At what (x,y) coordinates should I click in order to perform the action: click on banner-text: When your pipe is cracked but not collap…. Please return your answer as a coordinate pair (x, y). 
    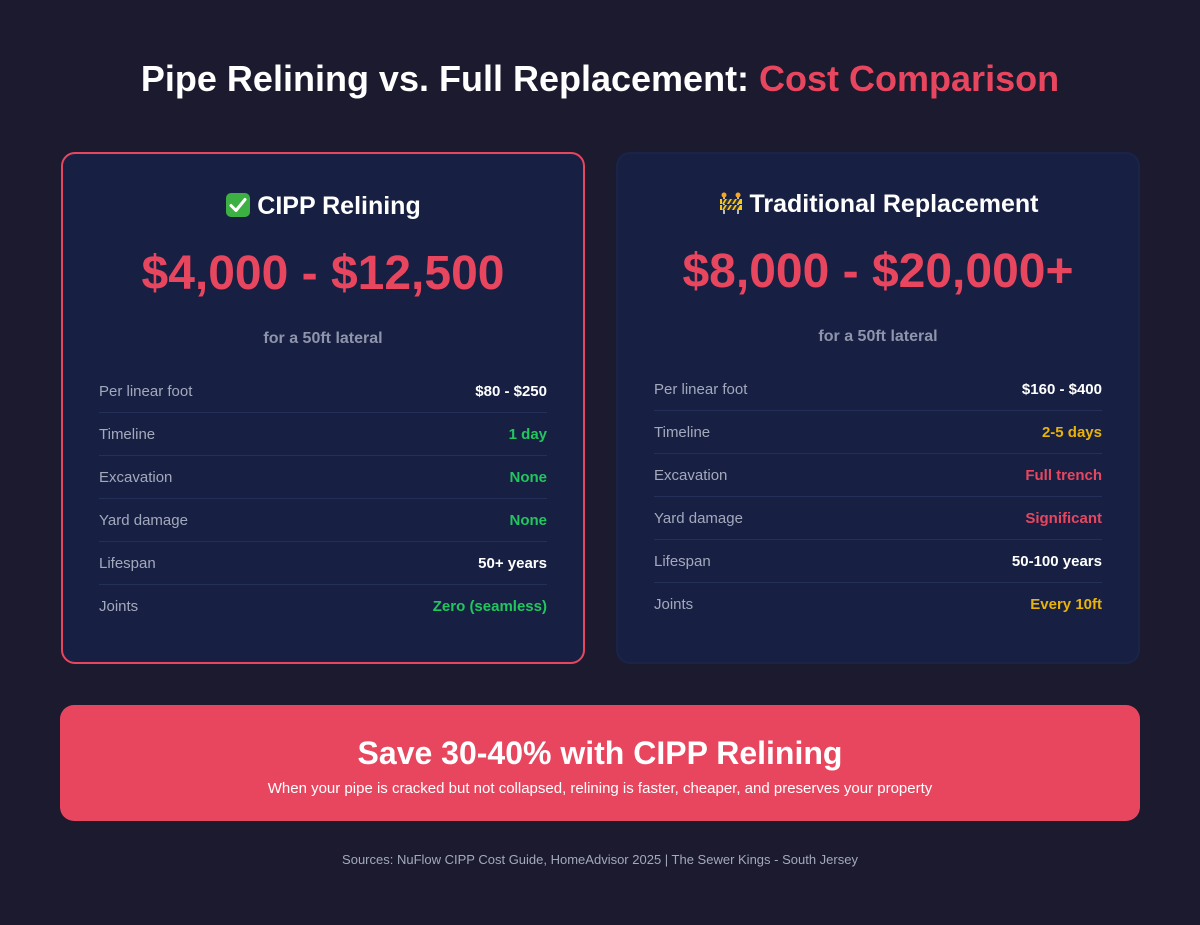
    Looking at the image, I should click on (600, 788).